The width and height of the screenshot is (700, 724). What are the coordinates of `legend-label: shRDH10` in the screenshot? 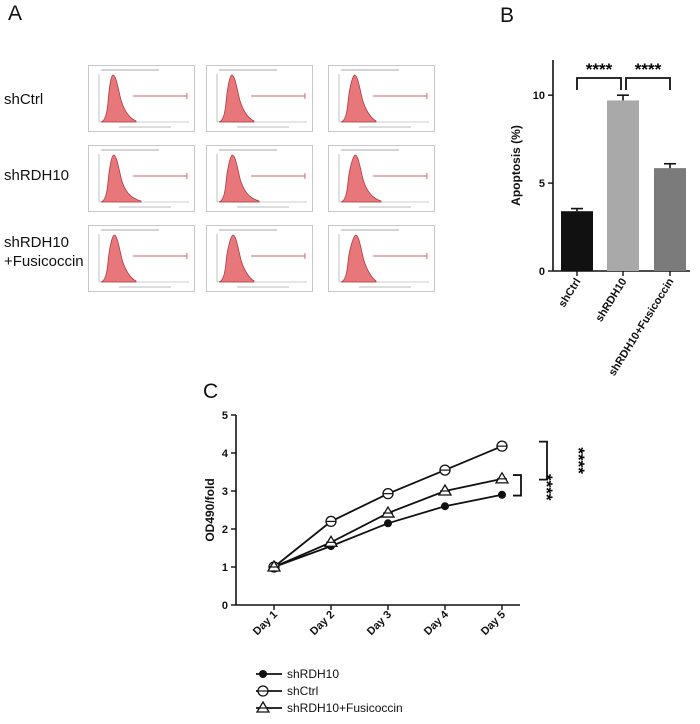 It's located at (313, 674).